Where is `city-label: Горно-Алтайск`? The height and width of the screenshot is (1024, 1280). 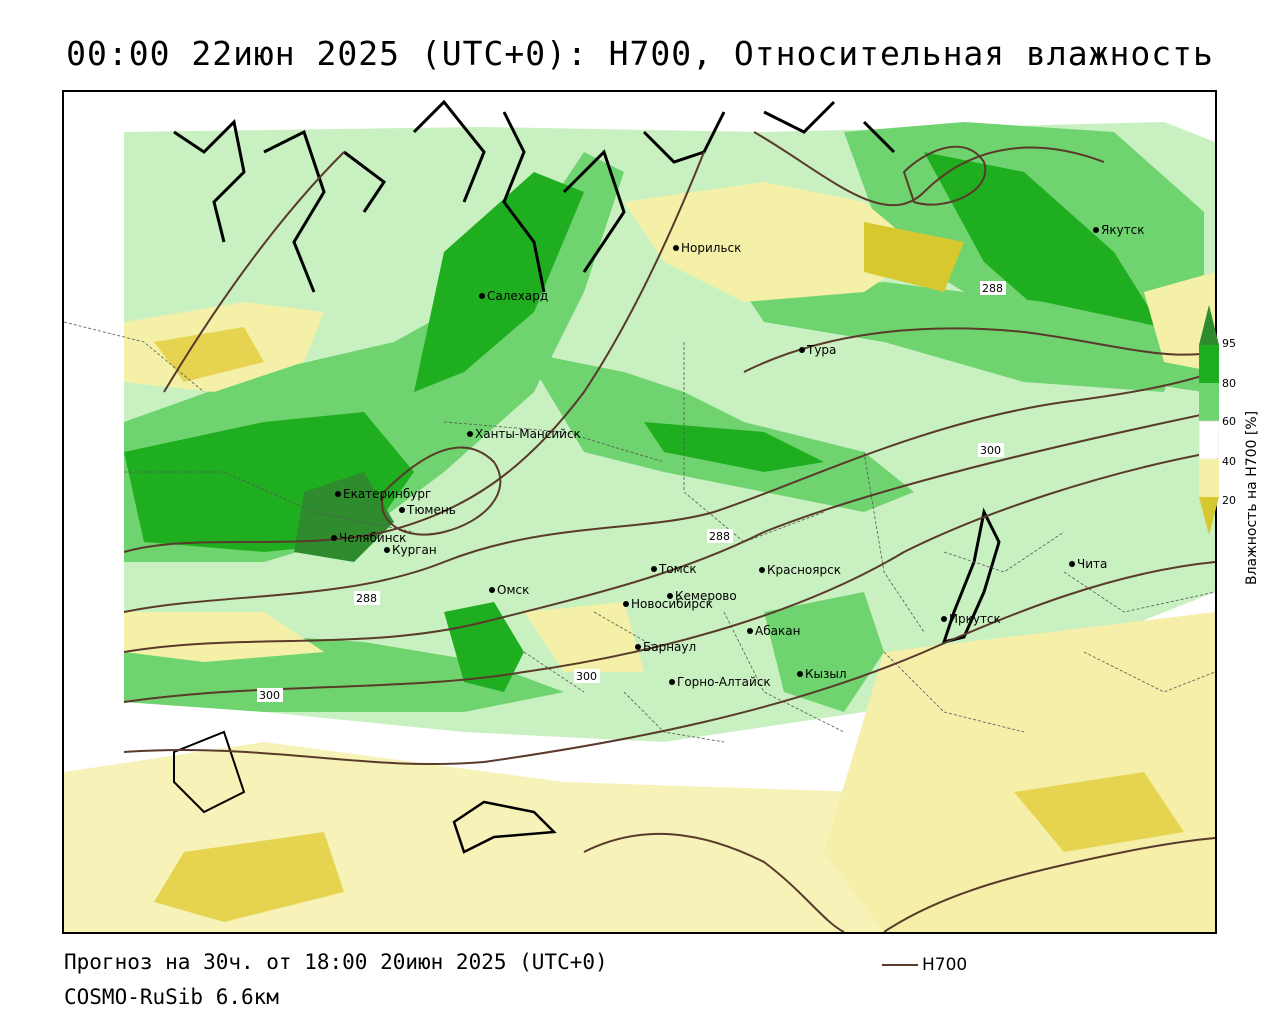
city-label: Горно-Алтайск is located at coordinates (724, 682).